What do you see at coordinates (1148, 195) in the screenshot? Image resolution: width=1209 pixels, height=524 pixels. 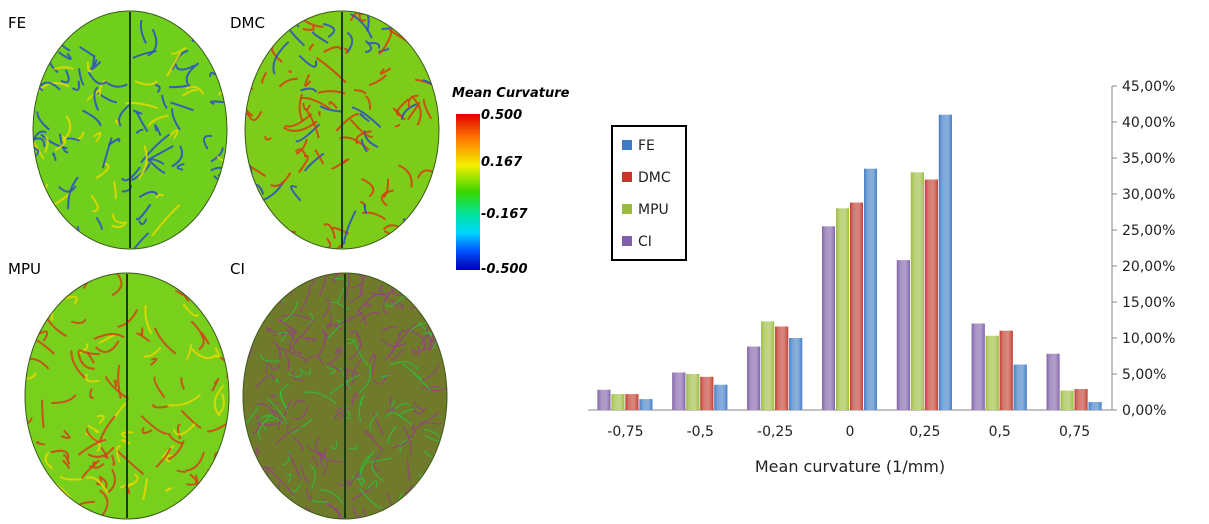 I see `y-tick-label: 30,00%` at bounding box center [1148, 195].